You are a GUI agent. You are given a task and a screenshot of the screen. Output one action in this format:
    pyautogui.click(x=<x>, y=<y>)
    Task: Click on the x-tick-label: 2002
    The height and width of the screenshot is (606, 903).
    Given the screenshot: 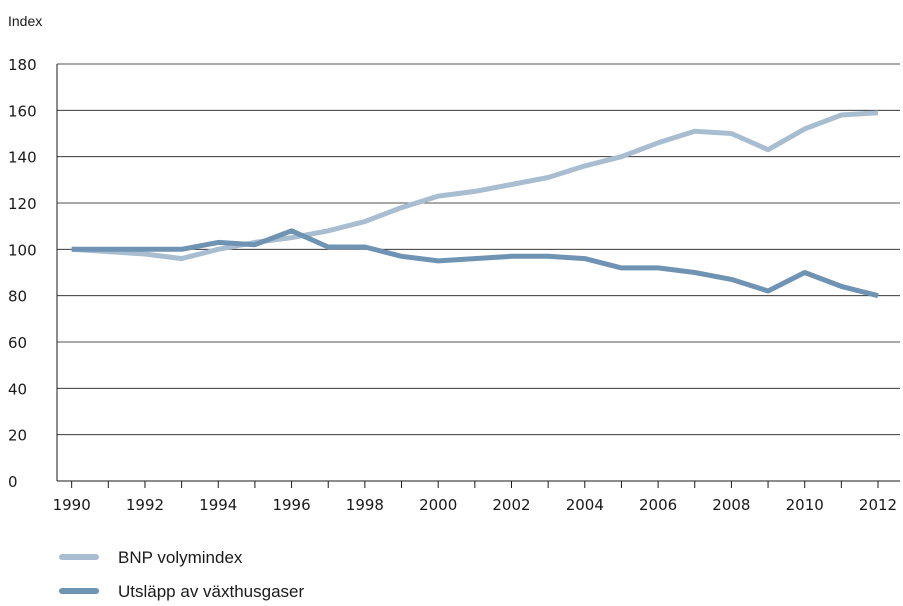 What is the action you would take?
    pyautogui.click(x=511, y=505)
    